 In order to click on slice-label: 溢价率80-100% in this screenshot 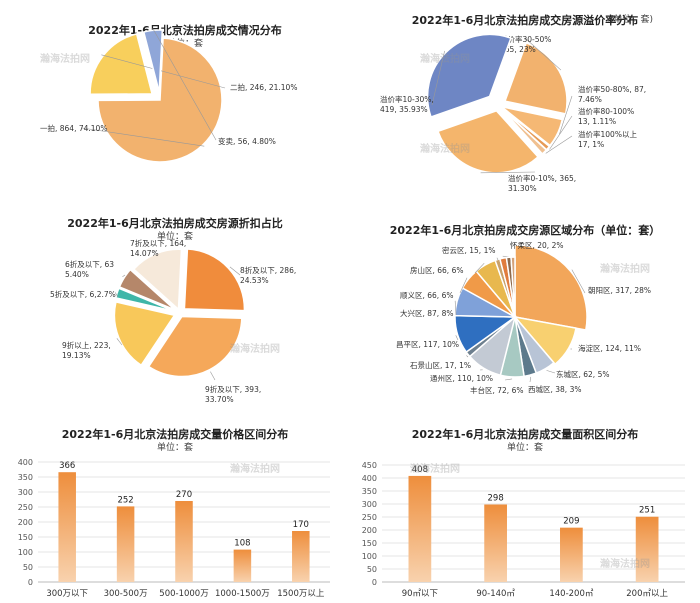, I will do `click(606, 111)`.